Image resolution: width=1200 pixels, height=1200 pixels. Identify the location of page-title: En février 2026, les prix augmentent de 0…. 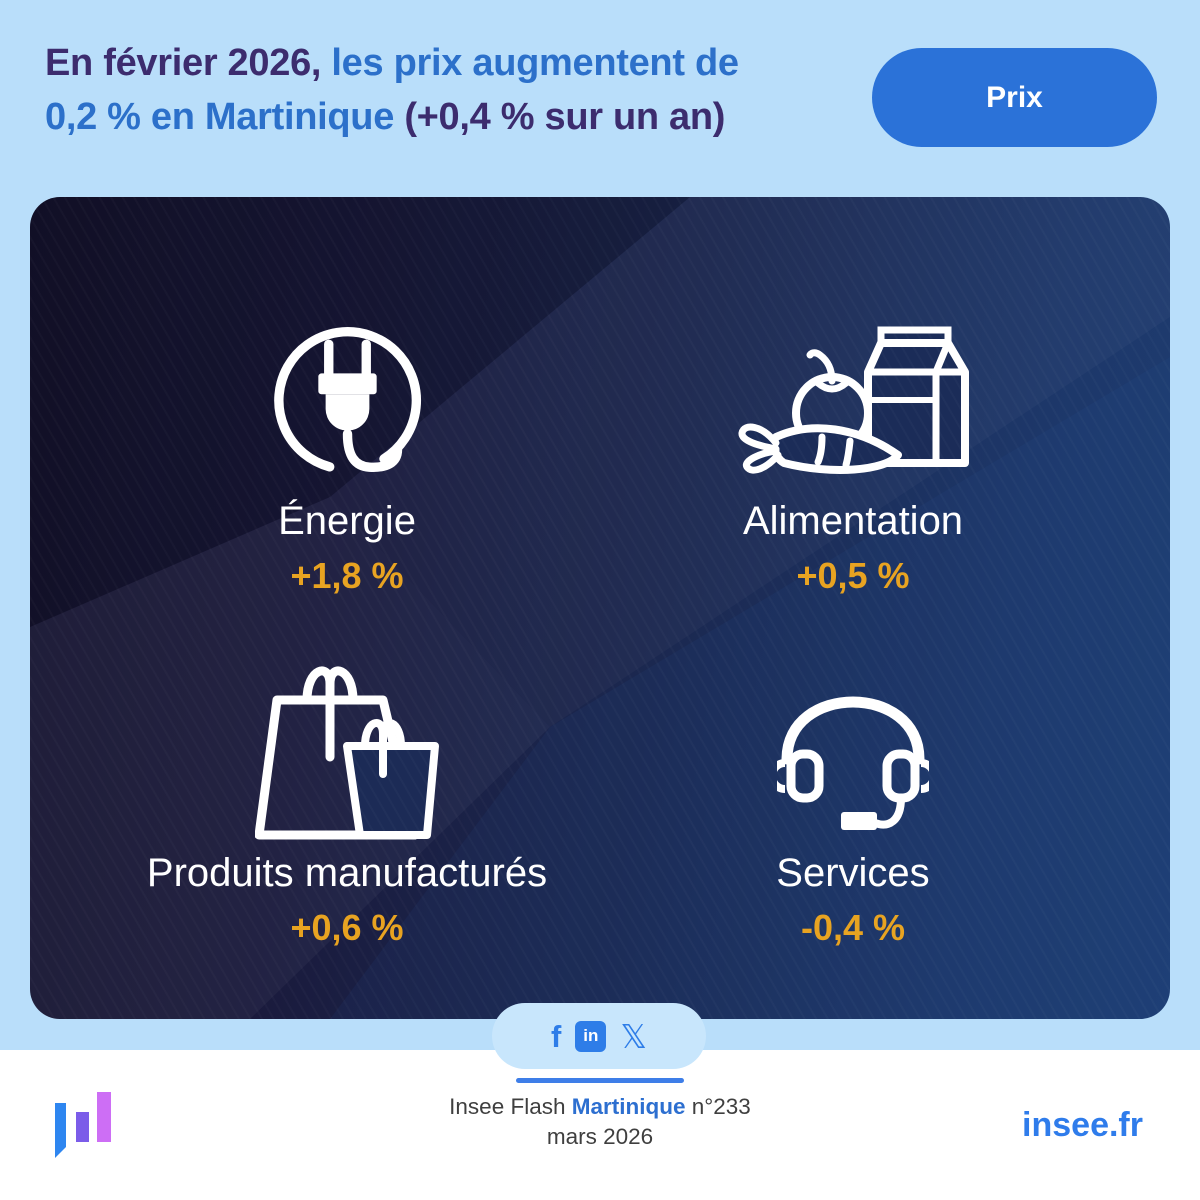
(460, 90).